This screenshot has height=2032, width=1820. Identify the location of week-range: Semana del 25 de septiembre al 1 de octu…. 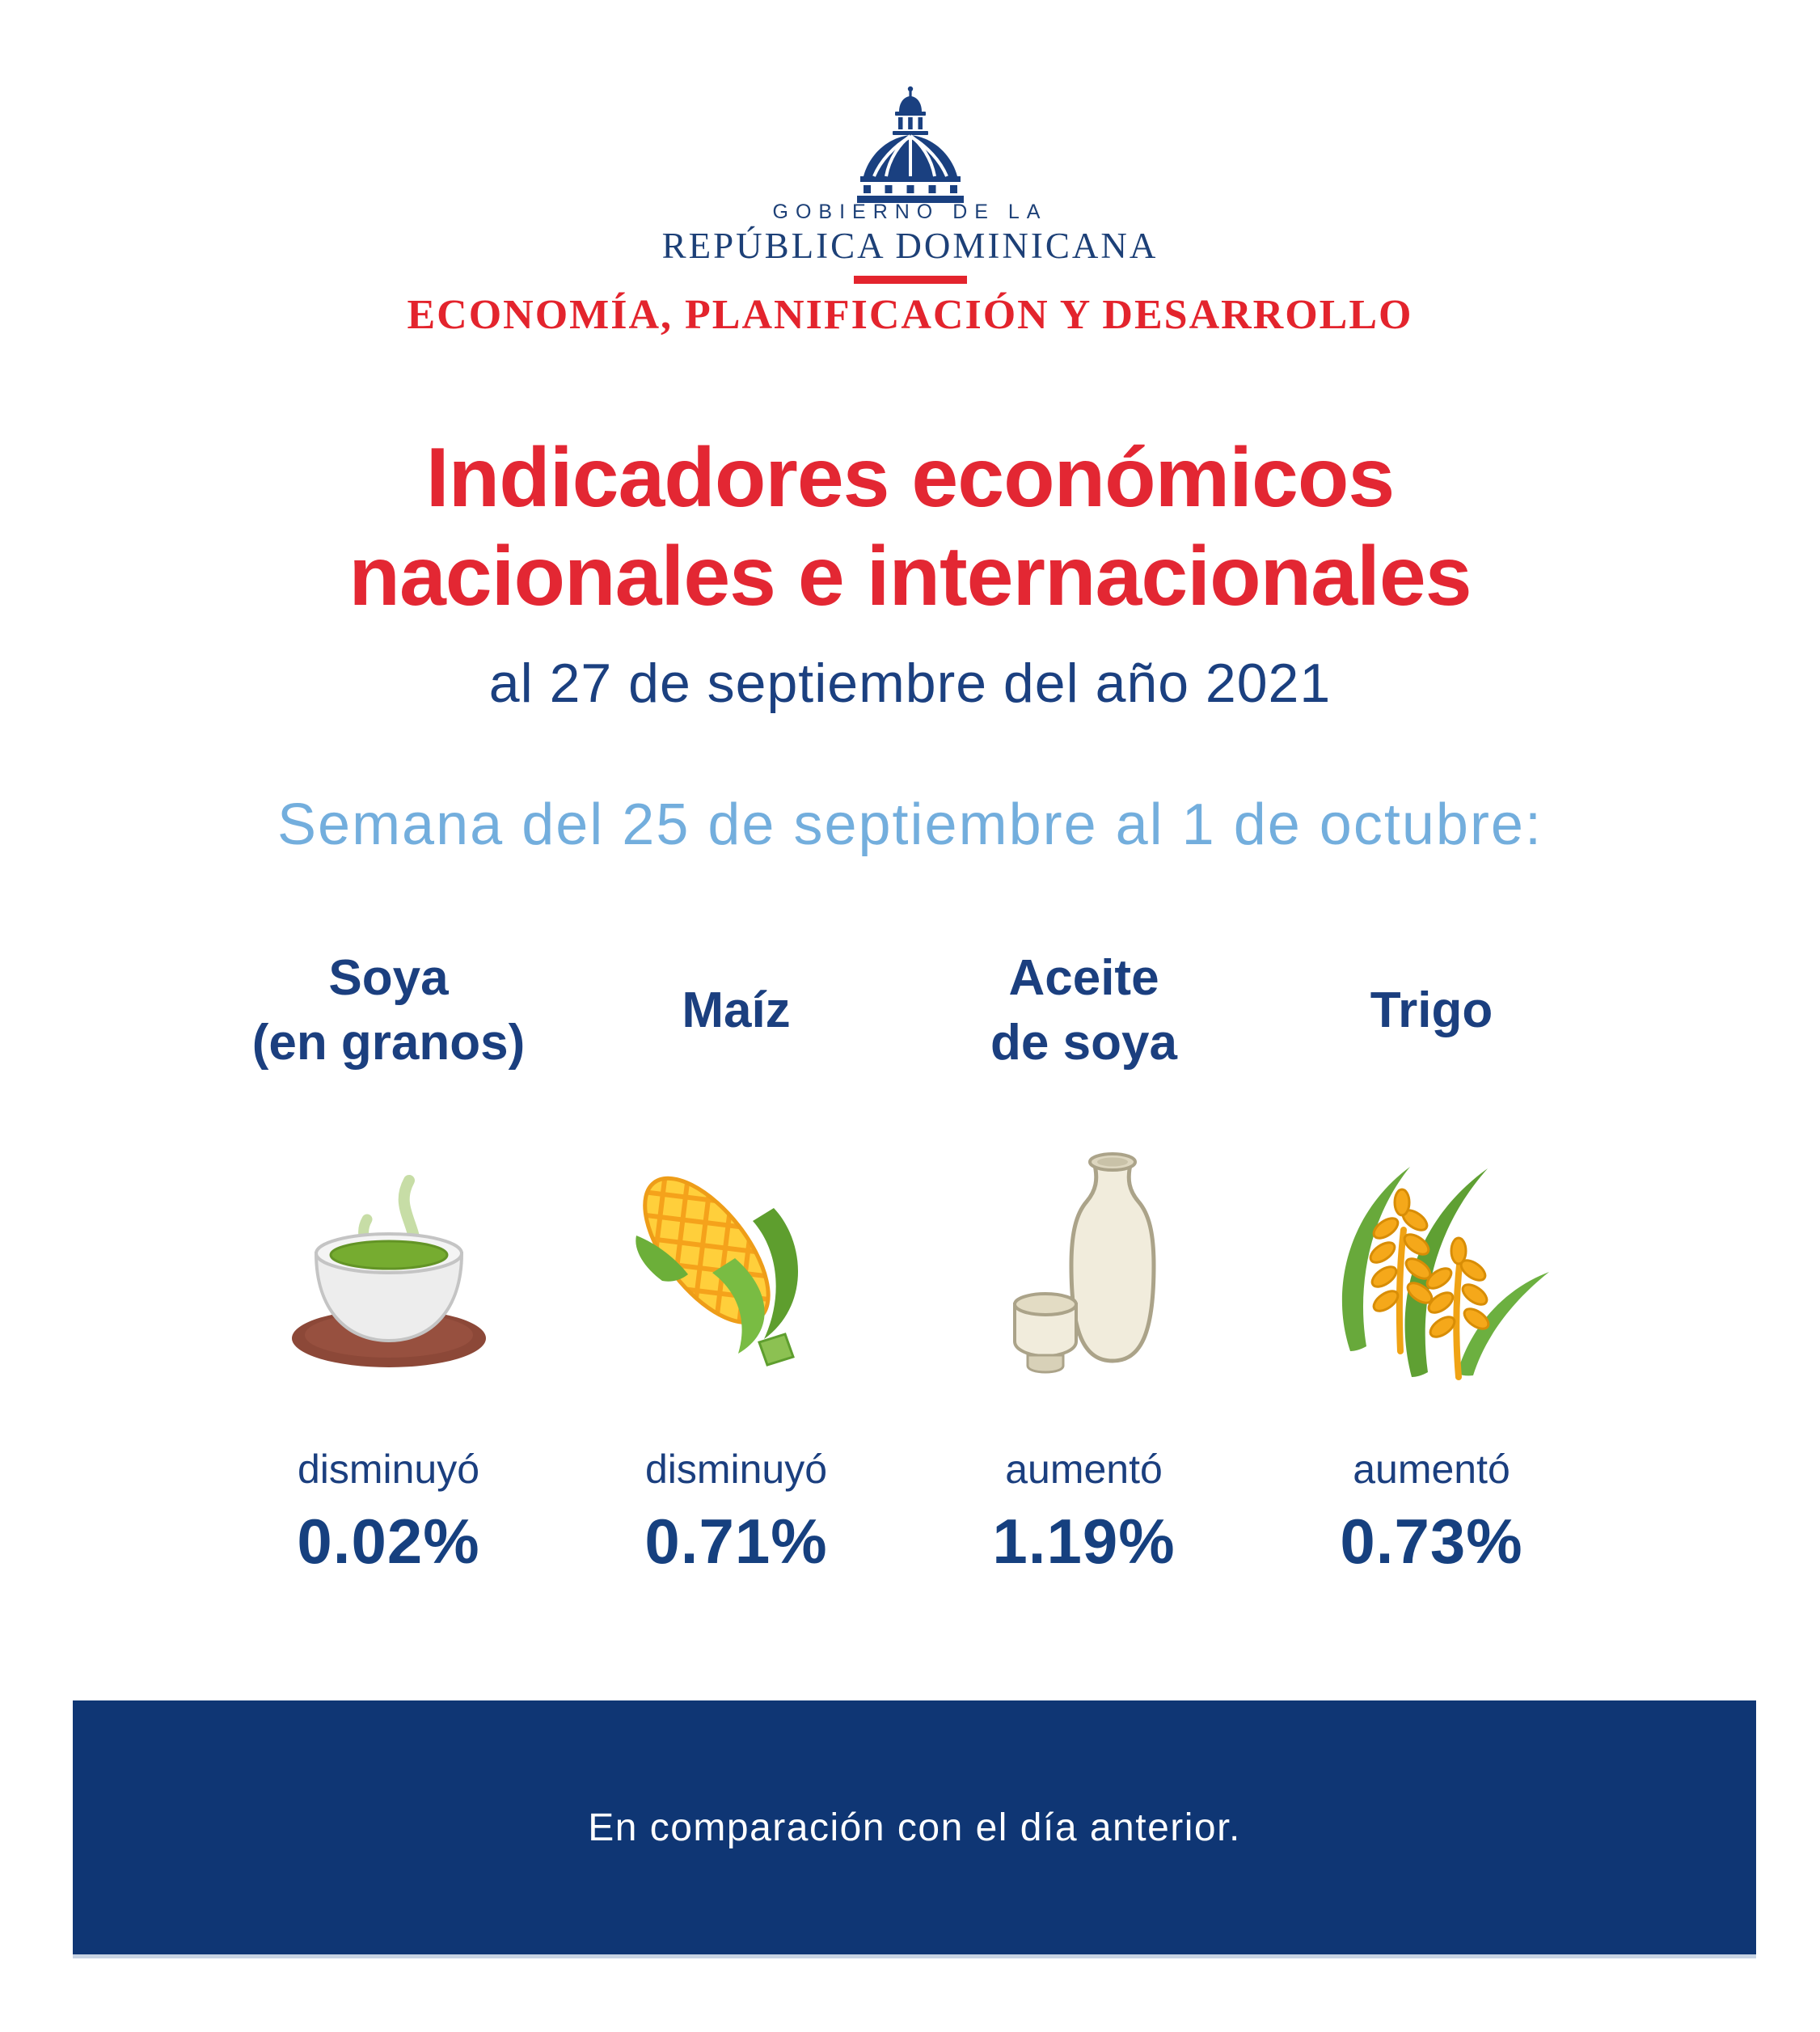
(910, 824).